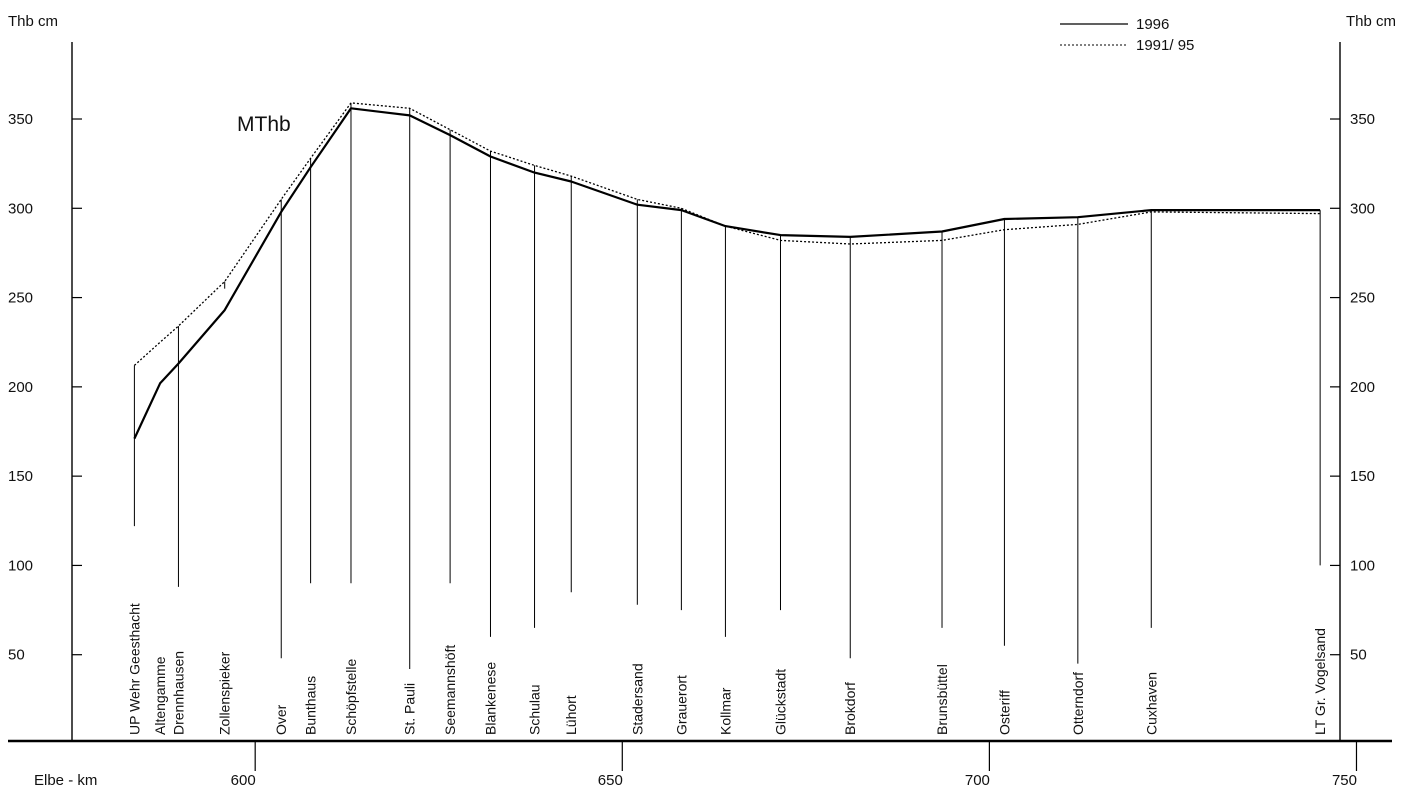  I want to click on station-label: Bunthaus, so click(311, 705).